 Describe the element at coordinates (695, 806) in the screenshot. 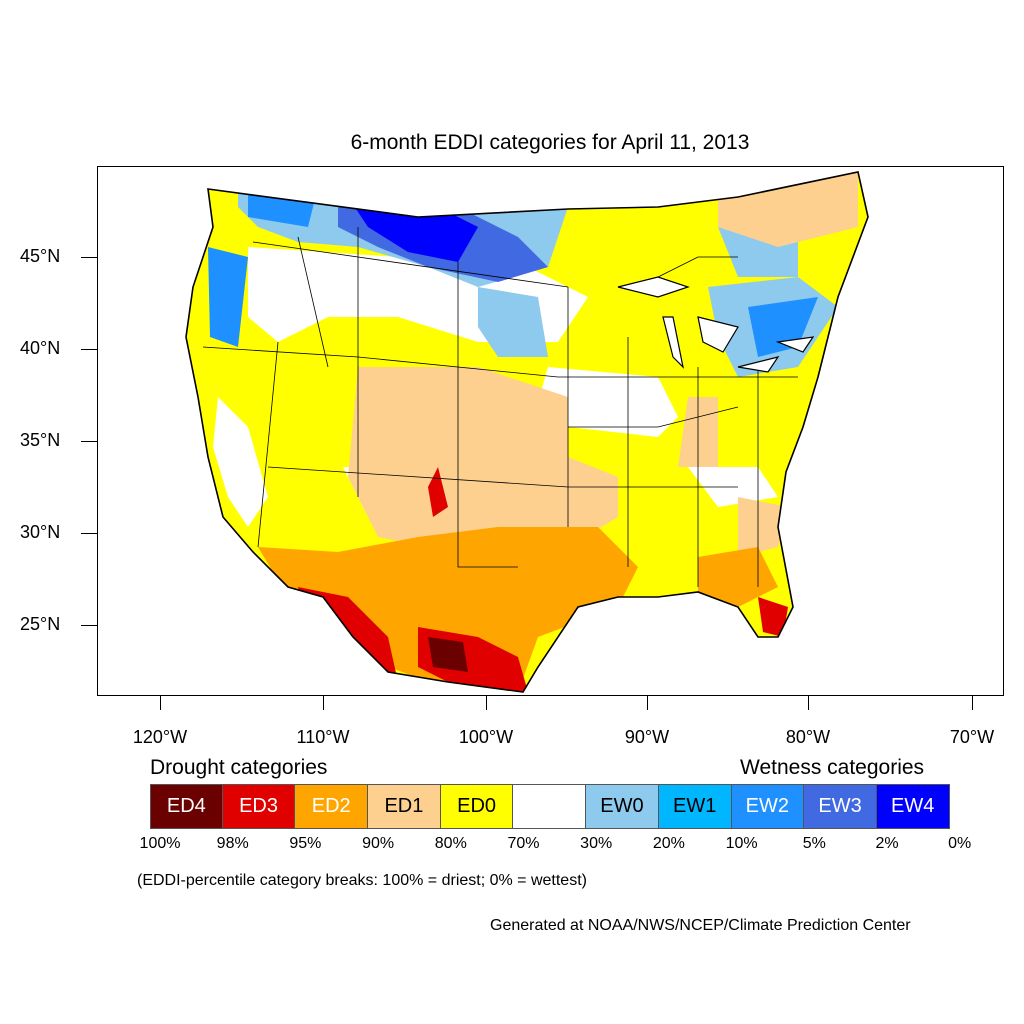

I see `legend-swatch: EW1` at that location.